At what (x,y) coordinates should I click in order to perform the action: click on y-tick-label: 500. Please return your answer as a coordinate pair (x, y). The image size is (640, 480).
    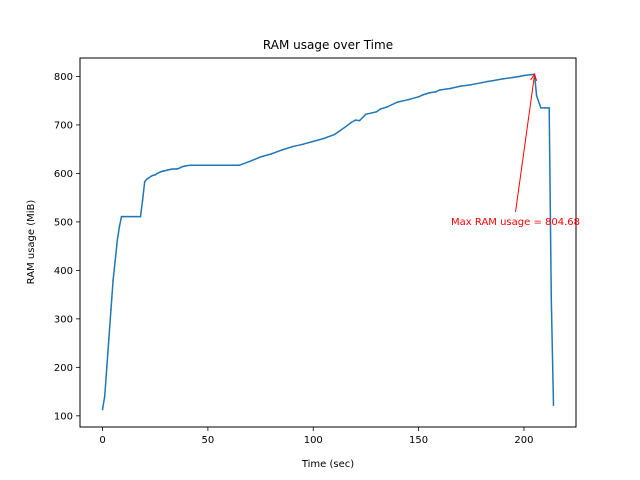
    Looking at the image, I should click on (63, 222).